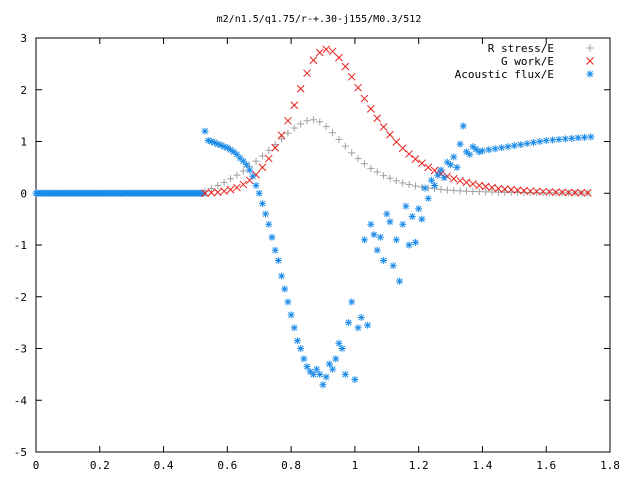  I want to click on y-tick-label: -5, so click(20, 452).